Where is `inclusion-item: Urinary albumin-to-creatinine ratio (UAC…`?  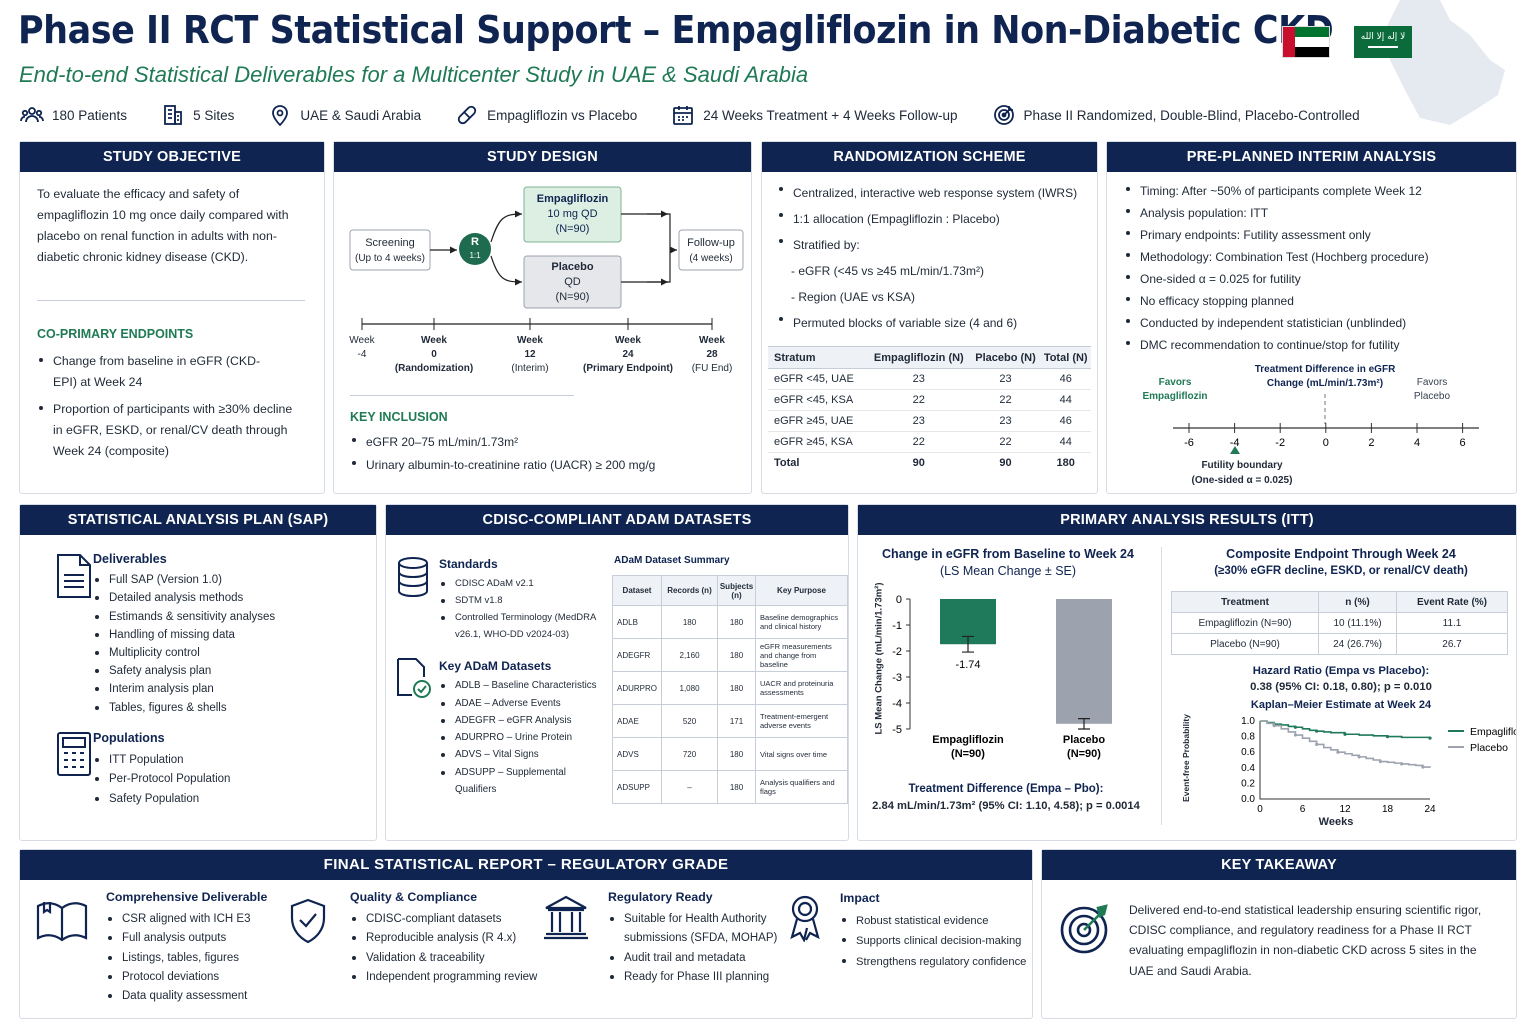
inclusion-item: Urinary albumin-to-creatinine ratio (UAC… is located at coordinates (545, 465).